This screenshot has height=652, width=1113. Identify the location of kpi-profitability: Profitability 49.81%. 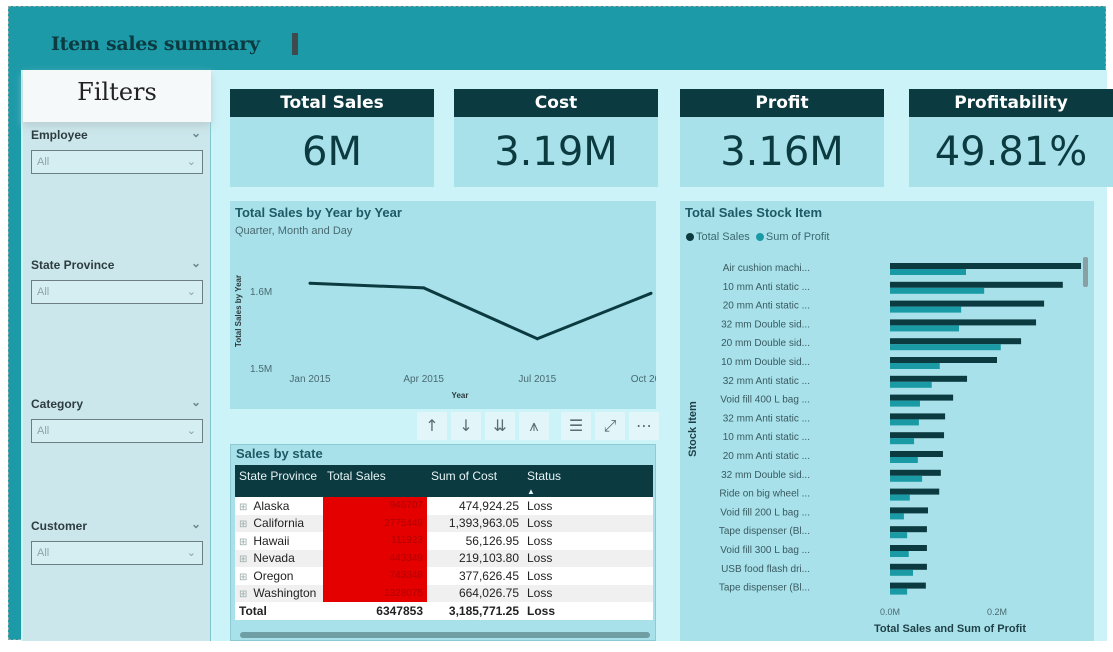
(1011, 138).